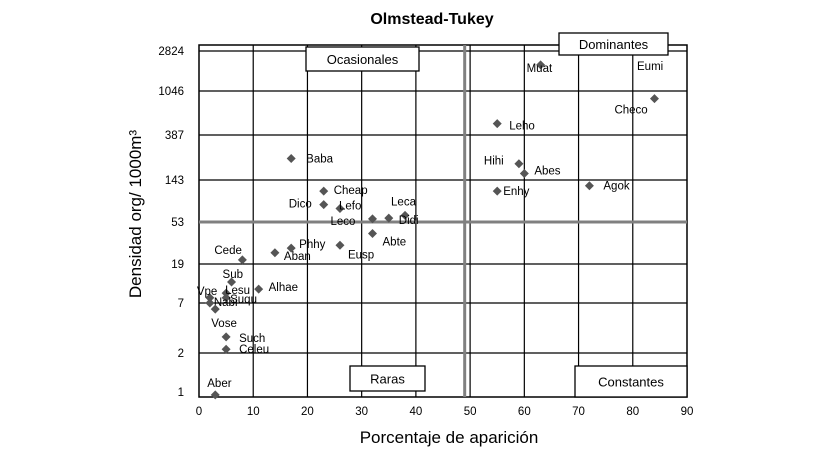  What do you see at coordinates (135, 214) in the screenshot?
I see `y-axis-title: Densidad org/ 1000m³` at bounding box center [135, 214].